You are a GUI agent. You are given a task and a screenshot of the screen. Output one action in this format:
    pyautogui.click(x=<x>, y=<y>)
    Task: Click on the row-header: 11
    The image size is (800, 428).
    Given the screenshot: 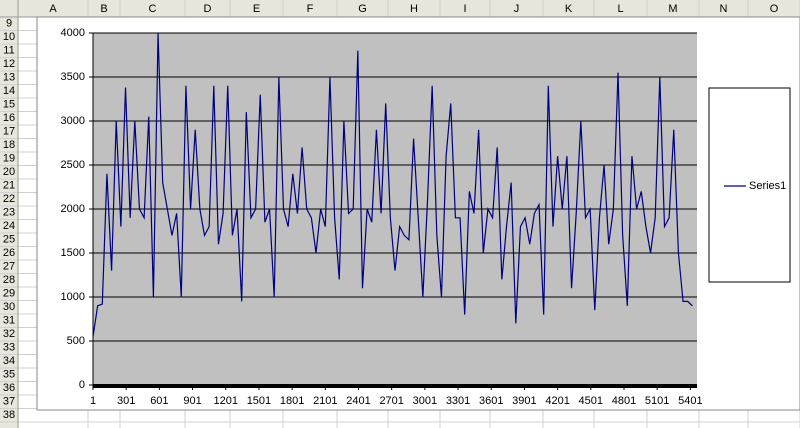 What is the action you would take?
    pyautogui.click(x=8, y=51)
    